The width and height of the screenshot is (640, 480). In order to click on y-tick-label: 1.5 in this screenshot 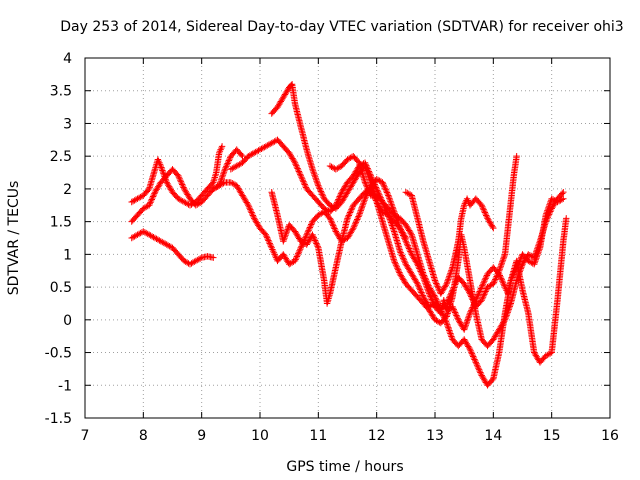, I will do `click(61, 223)`.